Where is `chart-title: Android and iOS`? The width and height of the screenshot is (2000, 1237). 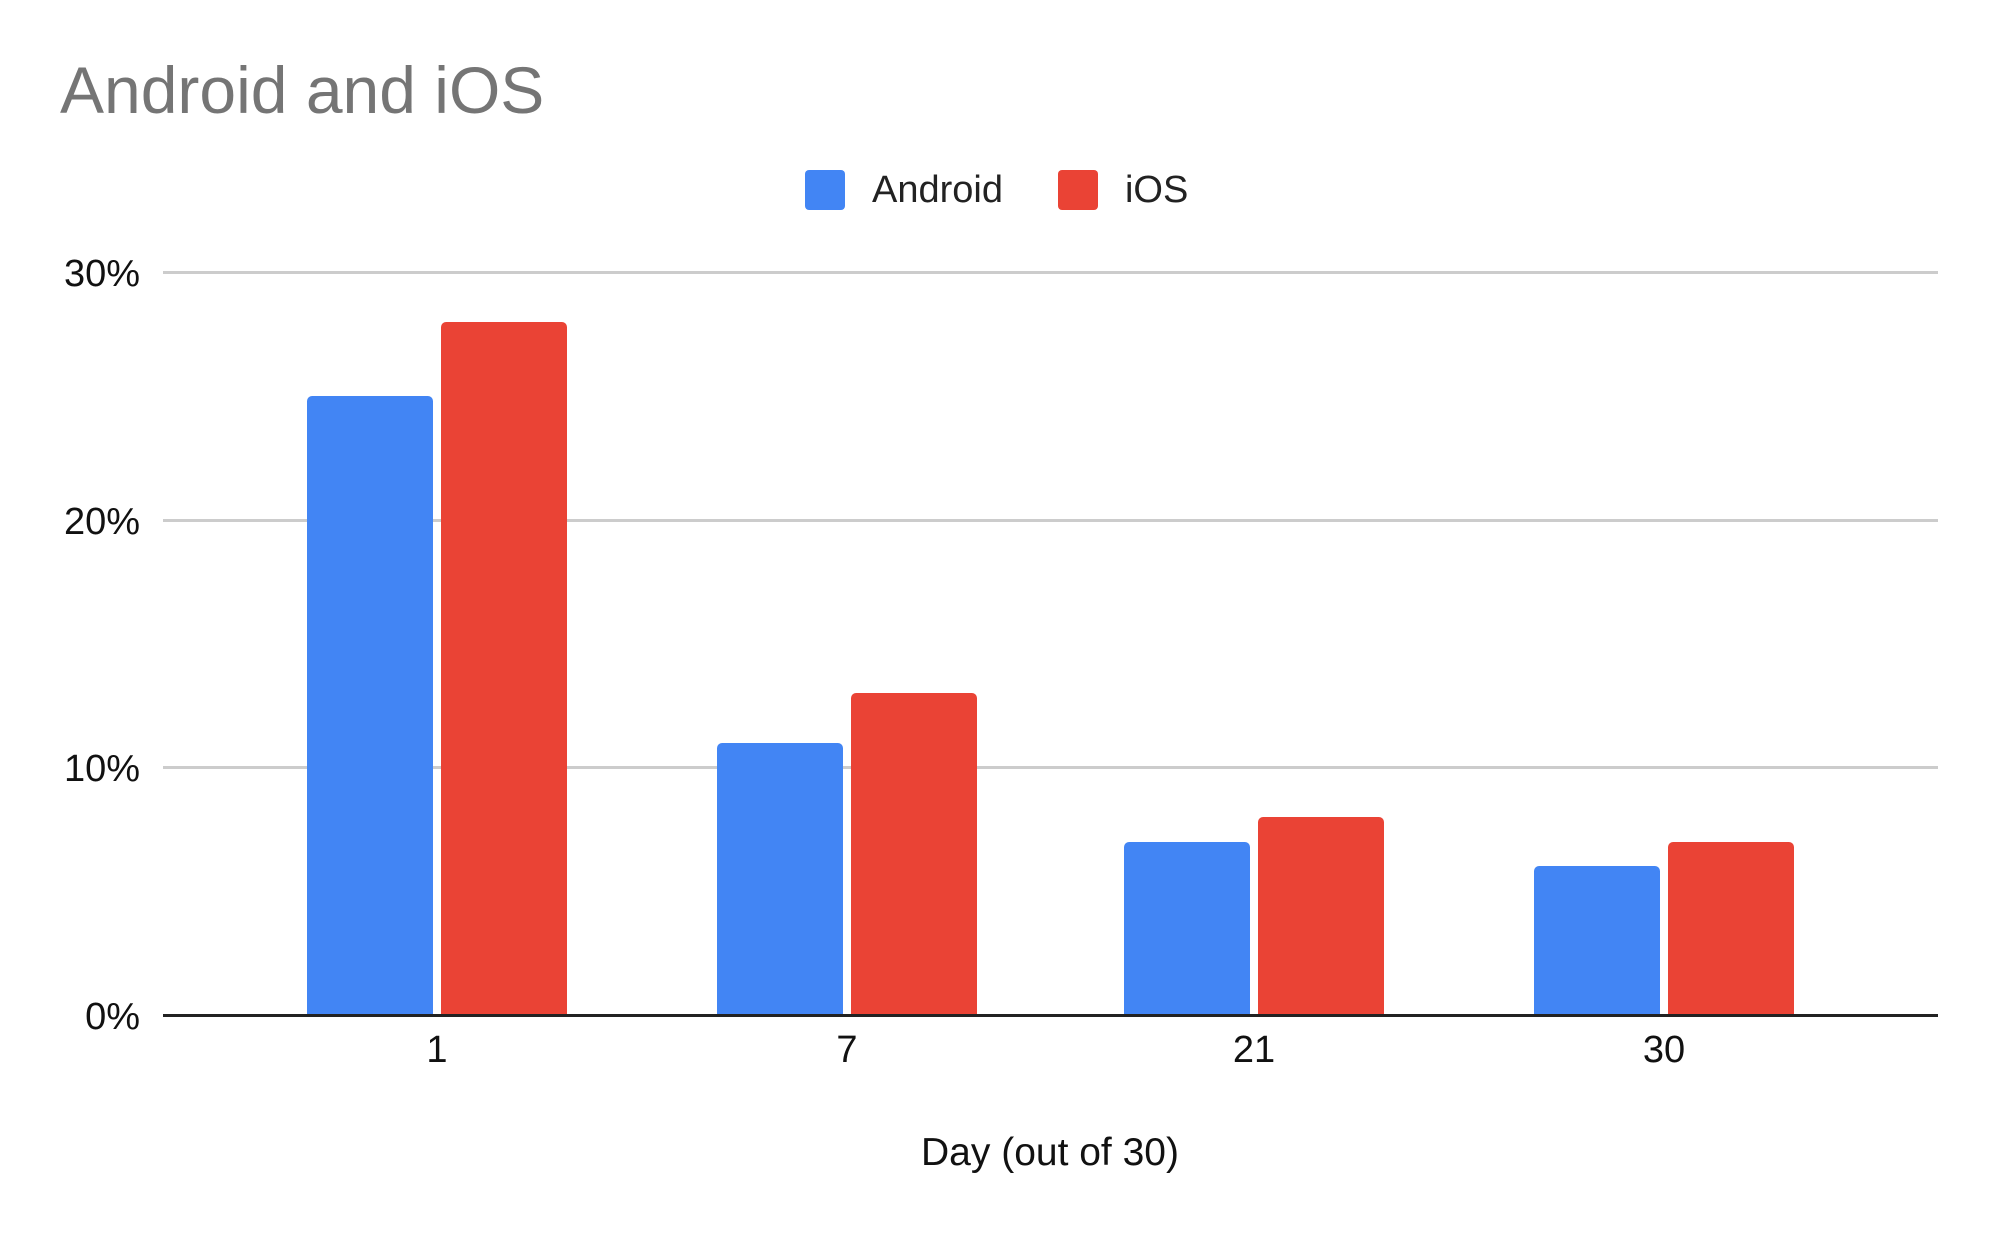
chart-title: Android and iOS is located at coordinates (302, 90).